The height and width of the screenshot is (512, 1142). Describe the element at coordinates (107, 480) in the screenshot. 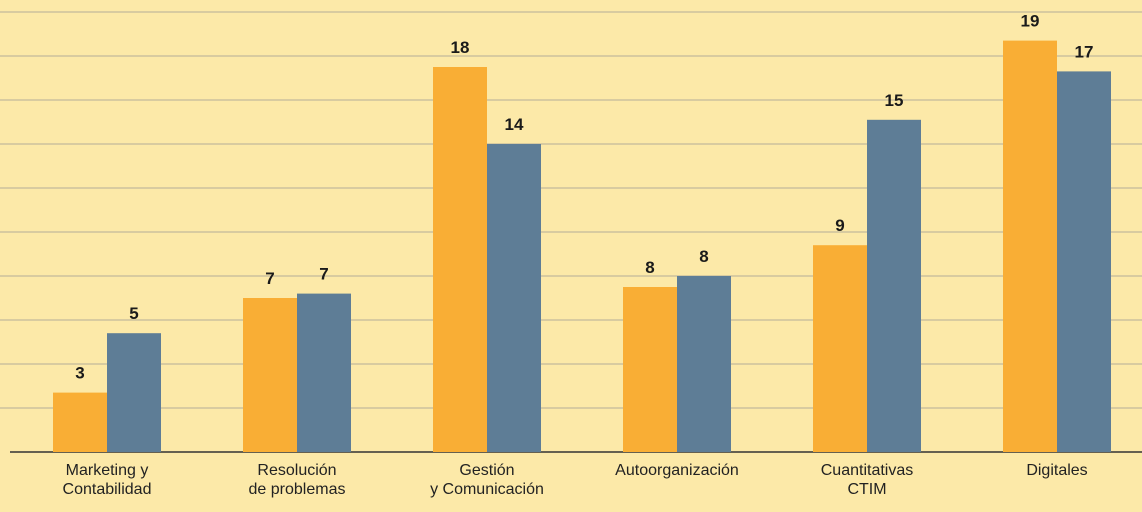

I see `x-tick-label: Marketing y Contabilidad` at that location.